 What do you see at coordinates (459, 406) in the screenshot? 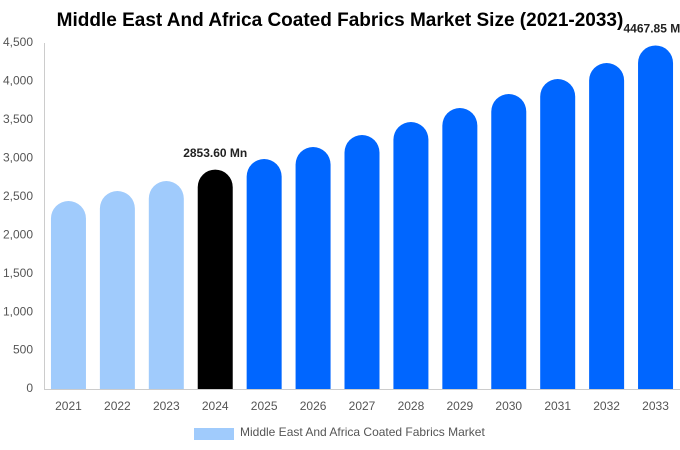
I see `x-tick-label: 2029` at bounding box center [459, 406].